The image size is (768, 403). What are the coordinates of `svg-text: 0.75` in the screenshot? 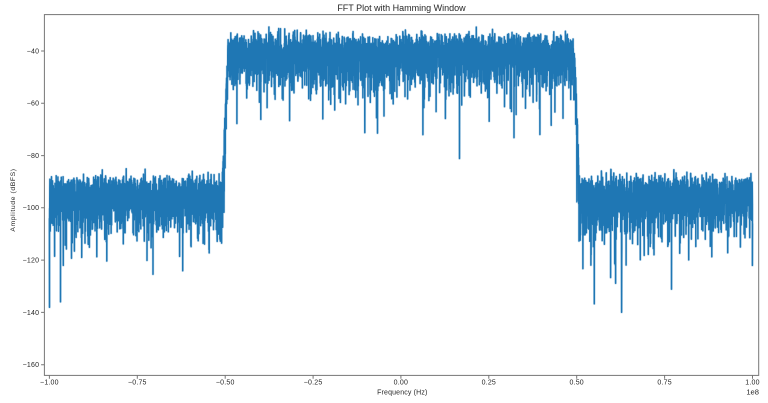 It's located at (664, 383).